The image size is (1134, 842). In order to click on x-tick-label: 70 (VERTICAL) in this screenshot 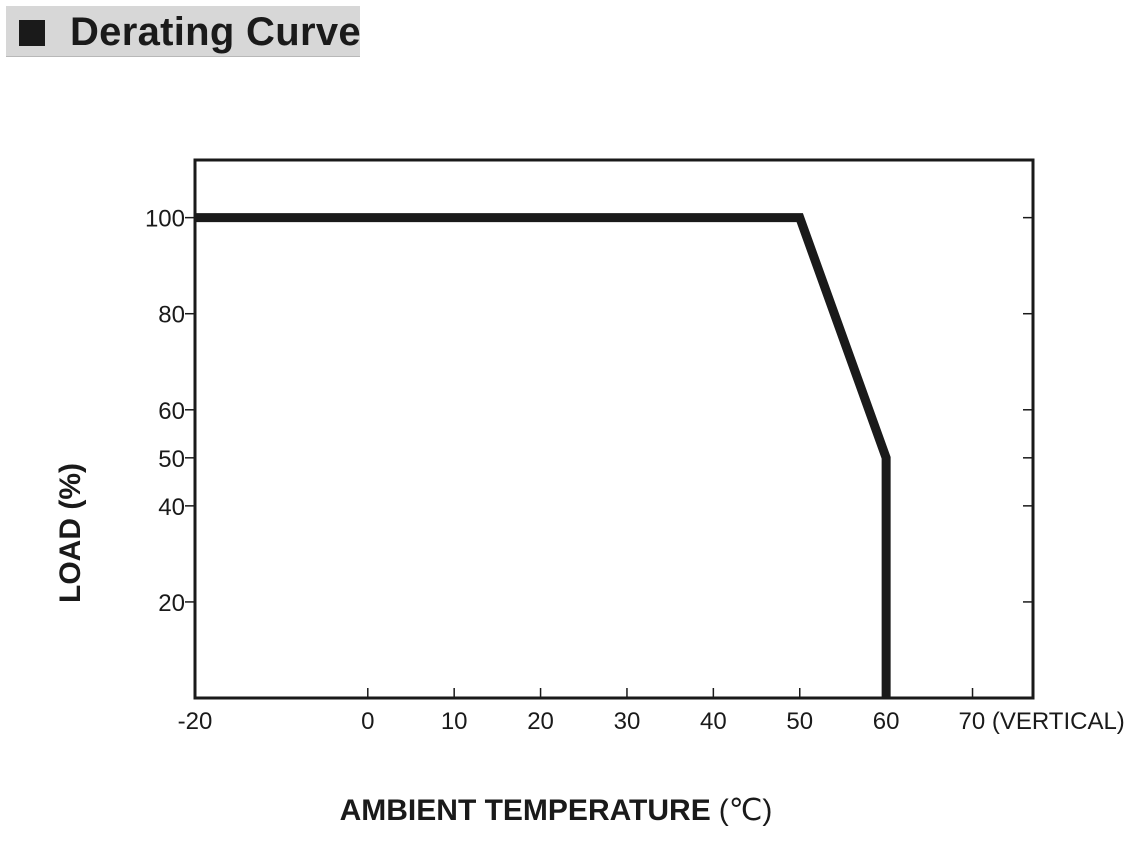, I will do `click(1042, 721)`.